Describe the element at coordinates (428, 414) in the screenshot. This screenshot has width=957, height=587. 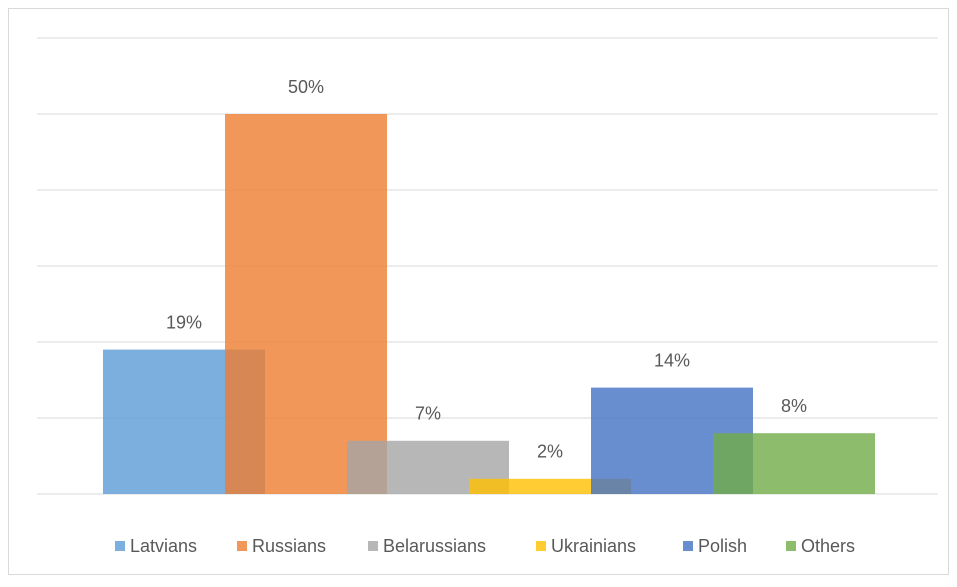
I see `data-label: 7%` at that location.